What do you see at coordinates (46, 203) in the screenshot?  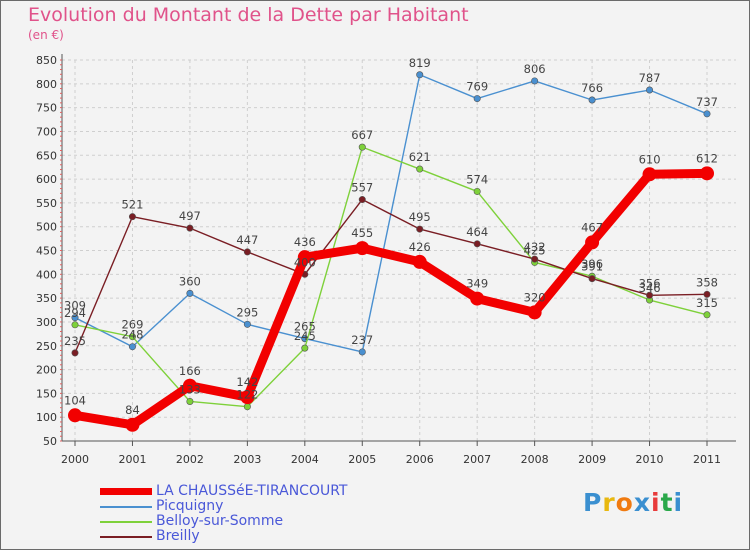 I see `y-tick-label: 550` at bounding box center [46, 203].